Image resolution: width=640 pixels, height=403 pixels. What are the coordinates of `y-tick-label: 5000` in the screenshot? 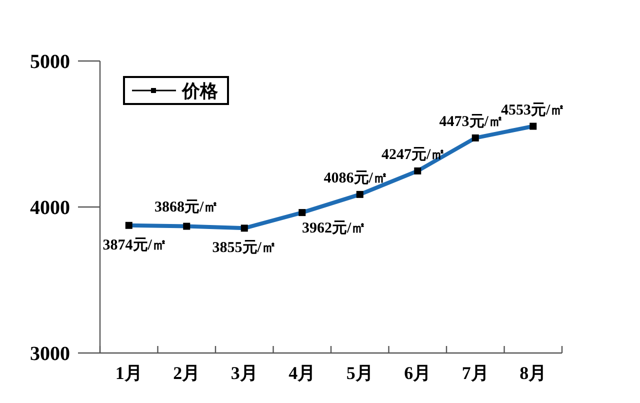 It's located at (50, 62).